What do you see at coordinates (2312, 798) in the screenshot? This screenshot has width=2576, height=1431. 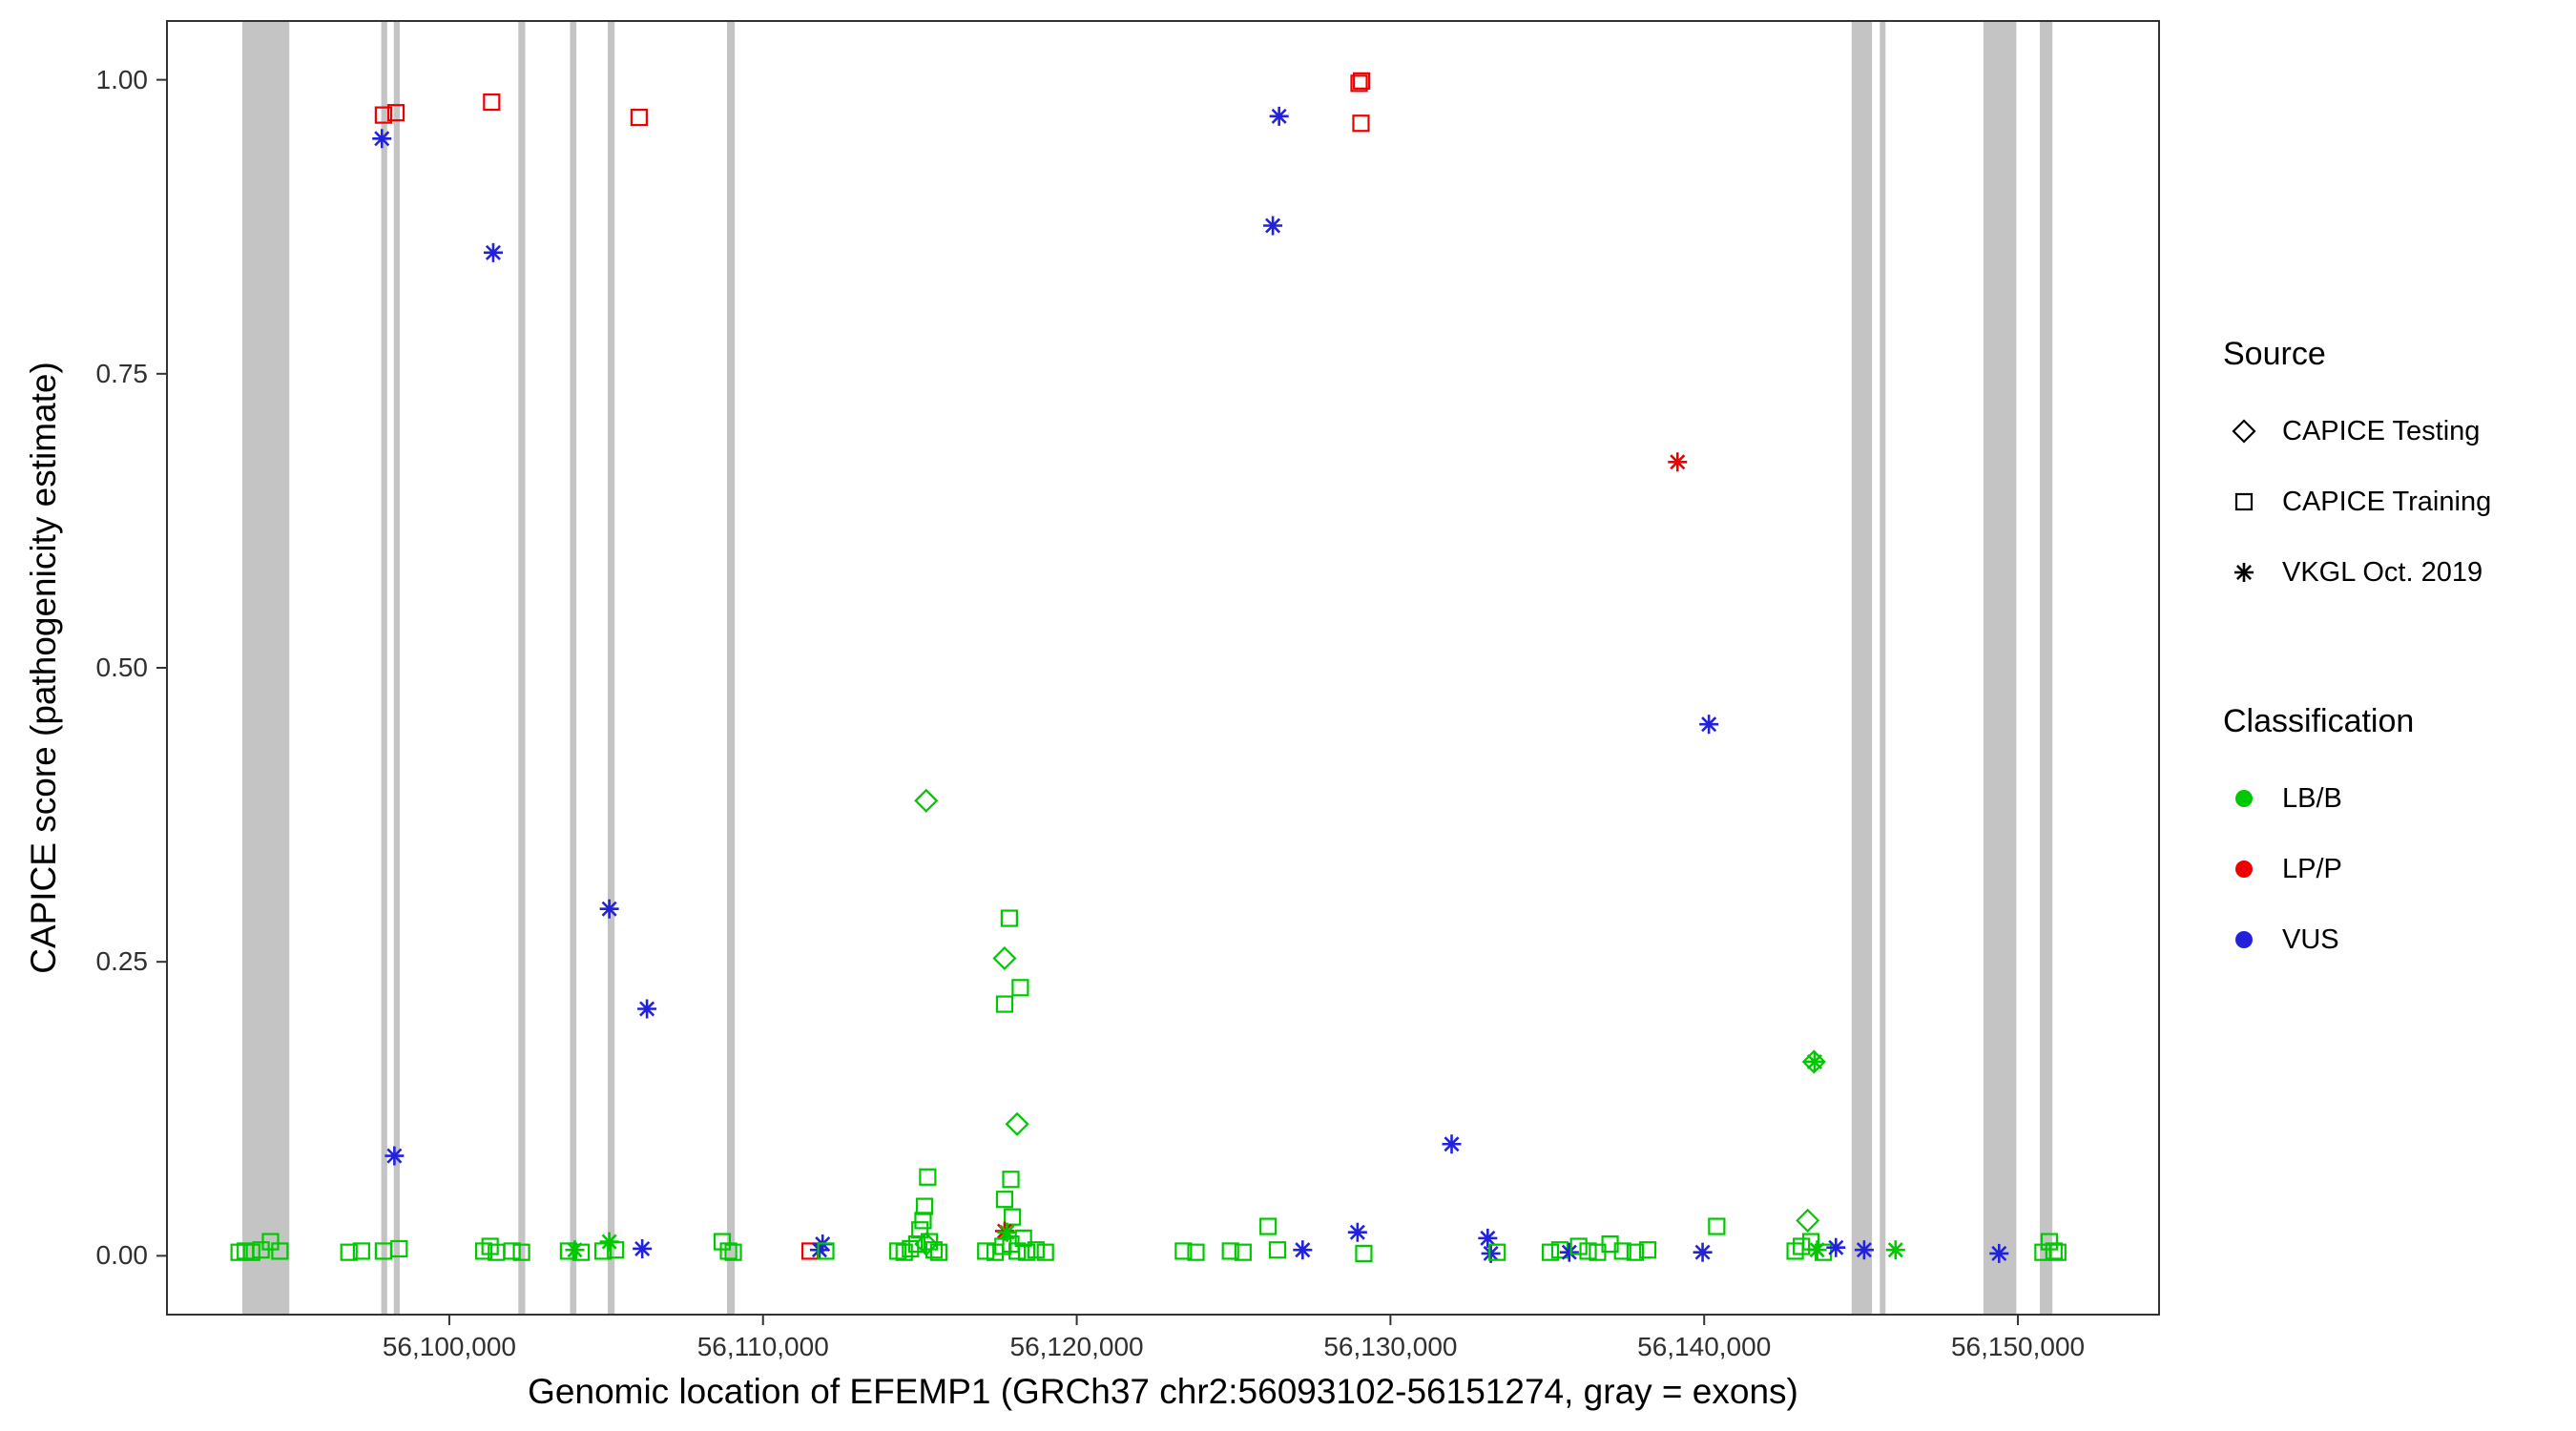 I see `legend-item-label: LB/B` at bounding box center [2312, 798].